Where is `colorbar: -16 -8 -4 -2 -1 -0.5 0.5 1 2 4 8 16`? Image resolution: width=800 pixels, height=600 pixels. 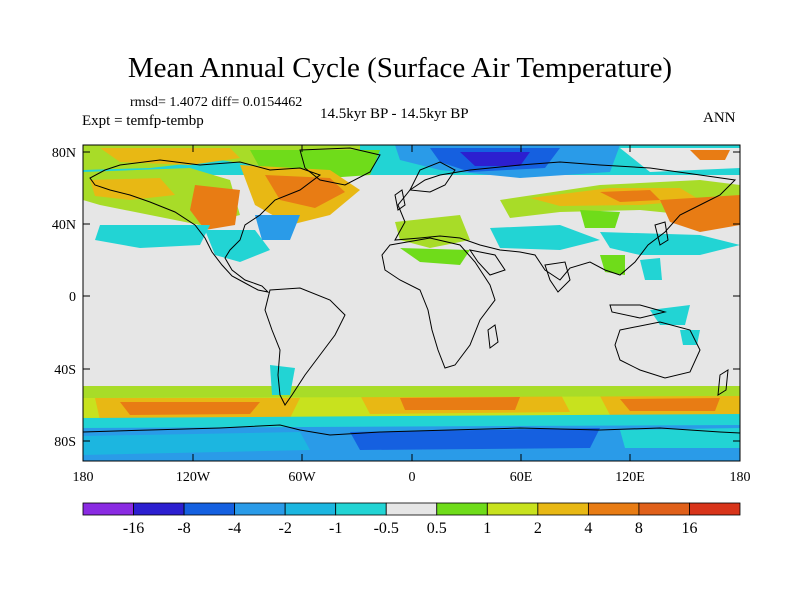 colorbar: -16 -8 -4 -2 -1 -0.5 0.5 1 2 4 8 16 is located at coordinates (411, 519).